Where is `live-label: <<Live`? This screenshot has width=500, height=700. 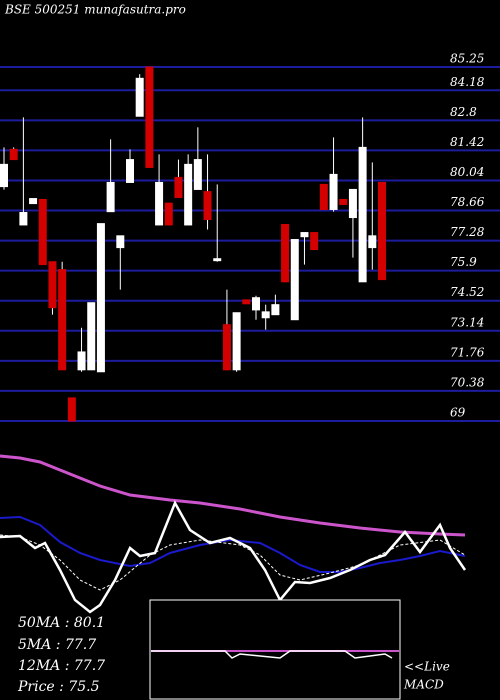 live-label: <<Live is located at coordinates (427, 667).